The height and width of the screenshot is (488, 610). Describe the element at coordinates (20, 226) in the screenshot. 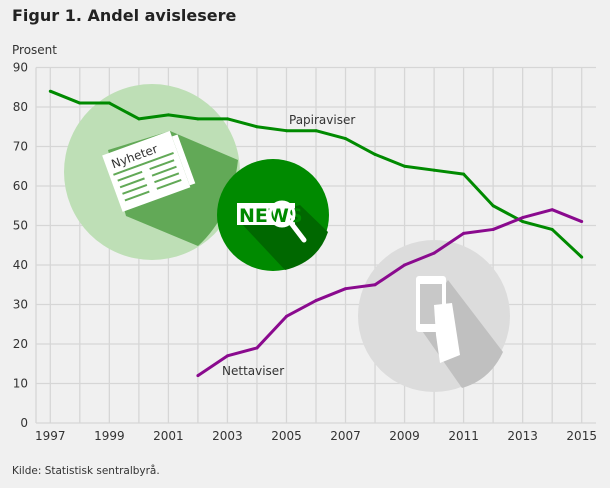

I see `y-tick-label: 50` at that location.